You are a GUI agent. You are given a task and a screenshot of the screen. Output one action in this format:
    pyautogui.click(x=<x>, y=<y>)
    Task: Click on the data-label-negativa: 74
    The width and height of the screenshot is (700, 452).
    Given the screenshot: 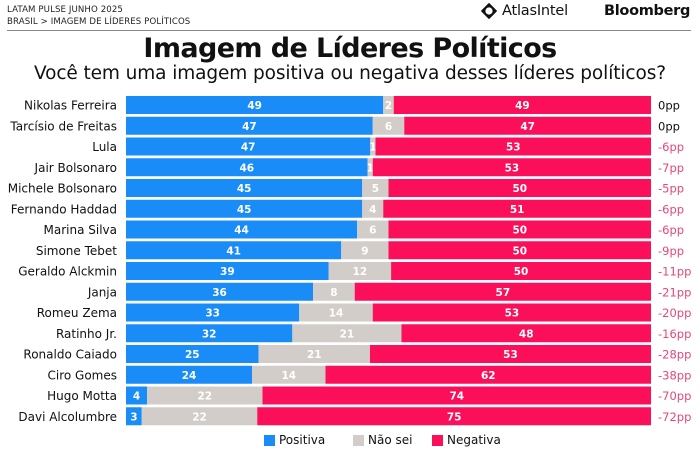 What is the action you would take?
    pyautogui.click(x=456, y=397)
    